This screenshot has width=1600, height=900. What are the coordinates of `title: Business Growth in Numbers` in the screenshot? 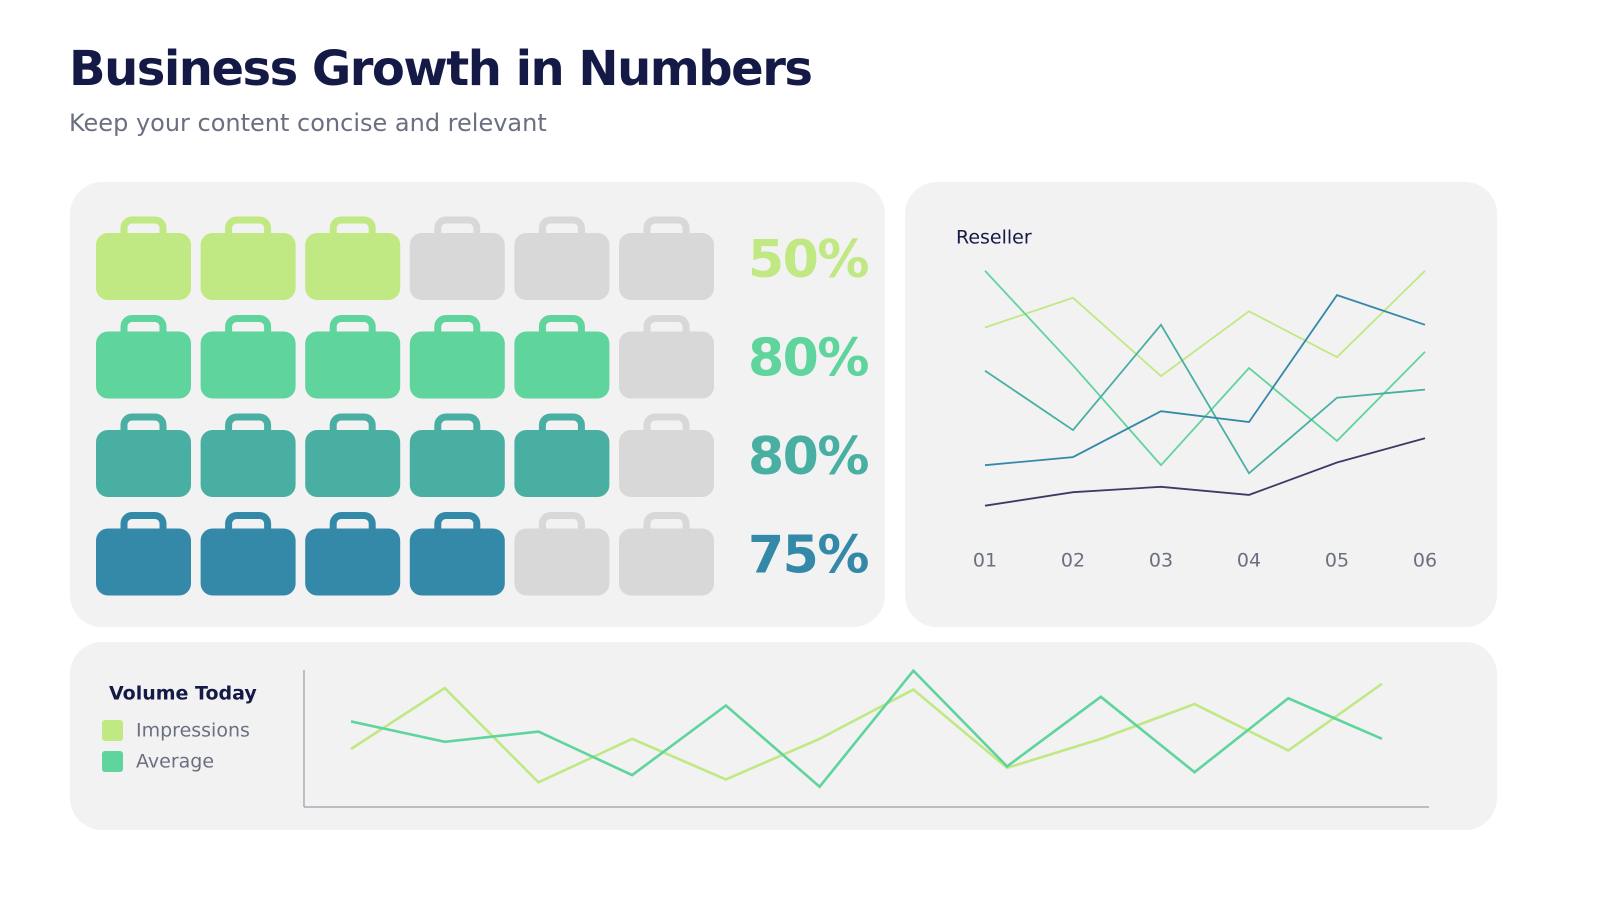 It's located at (440, 69).